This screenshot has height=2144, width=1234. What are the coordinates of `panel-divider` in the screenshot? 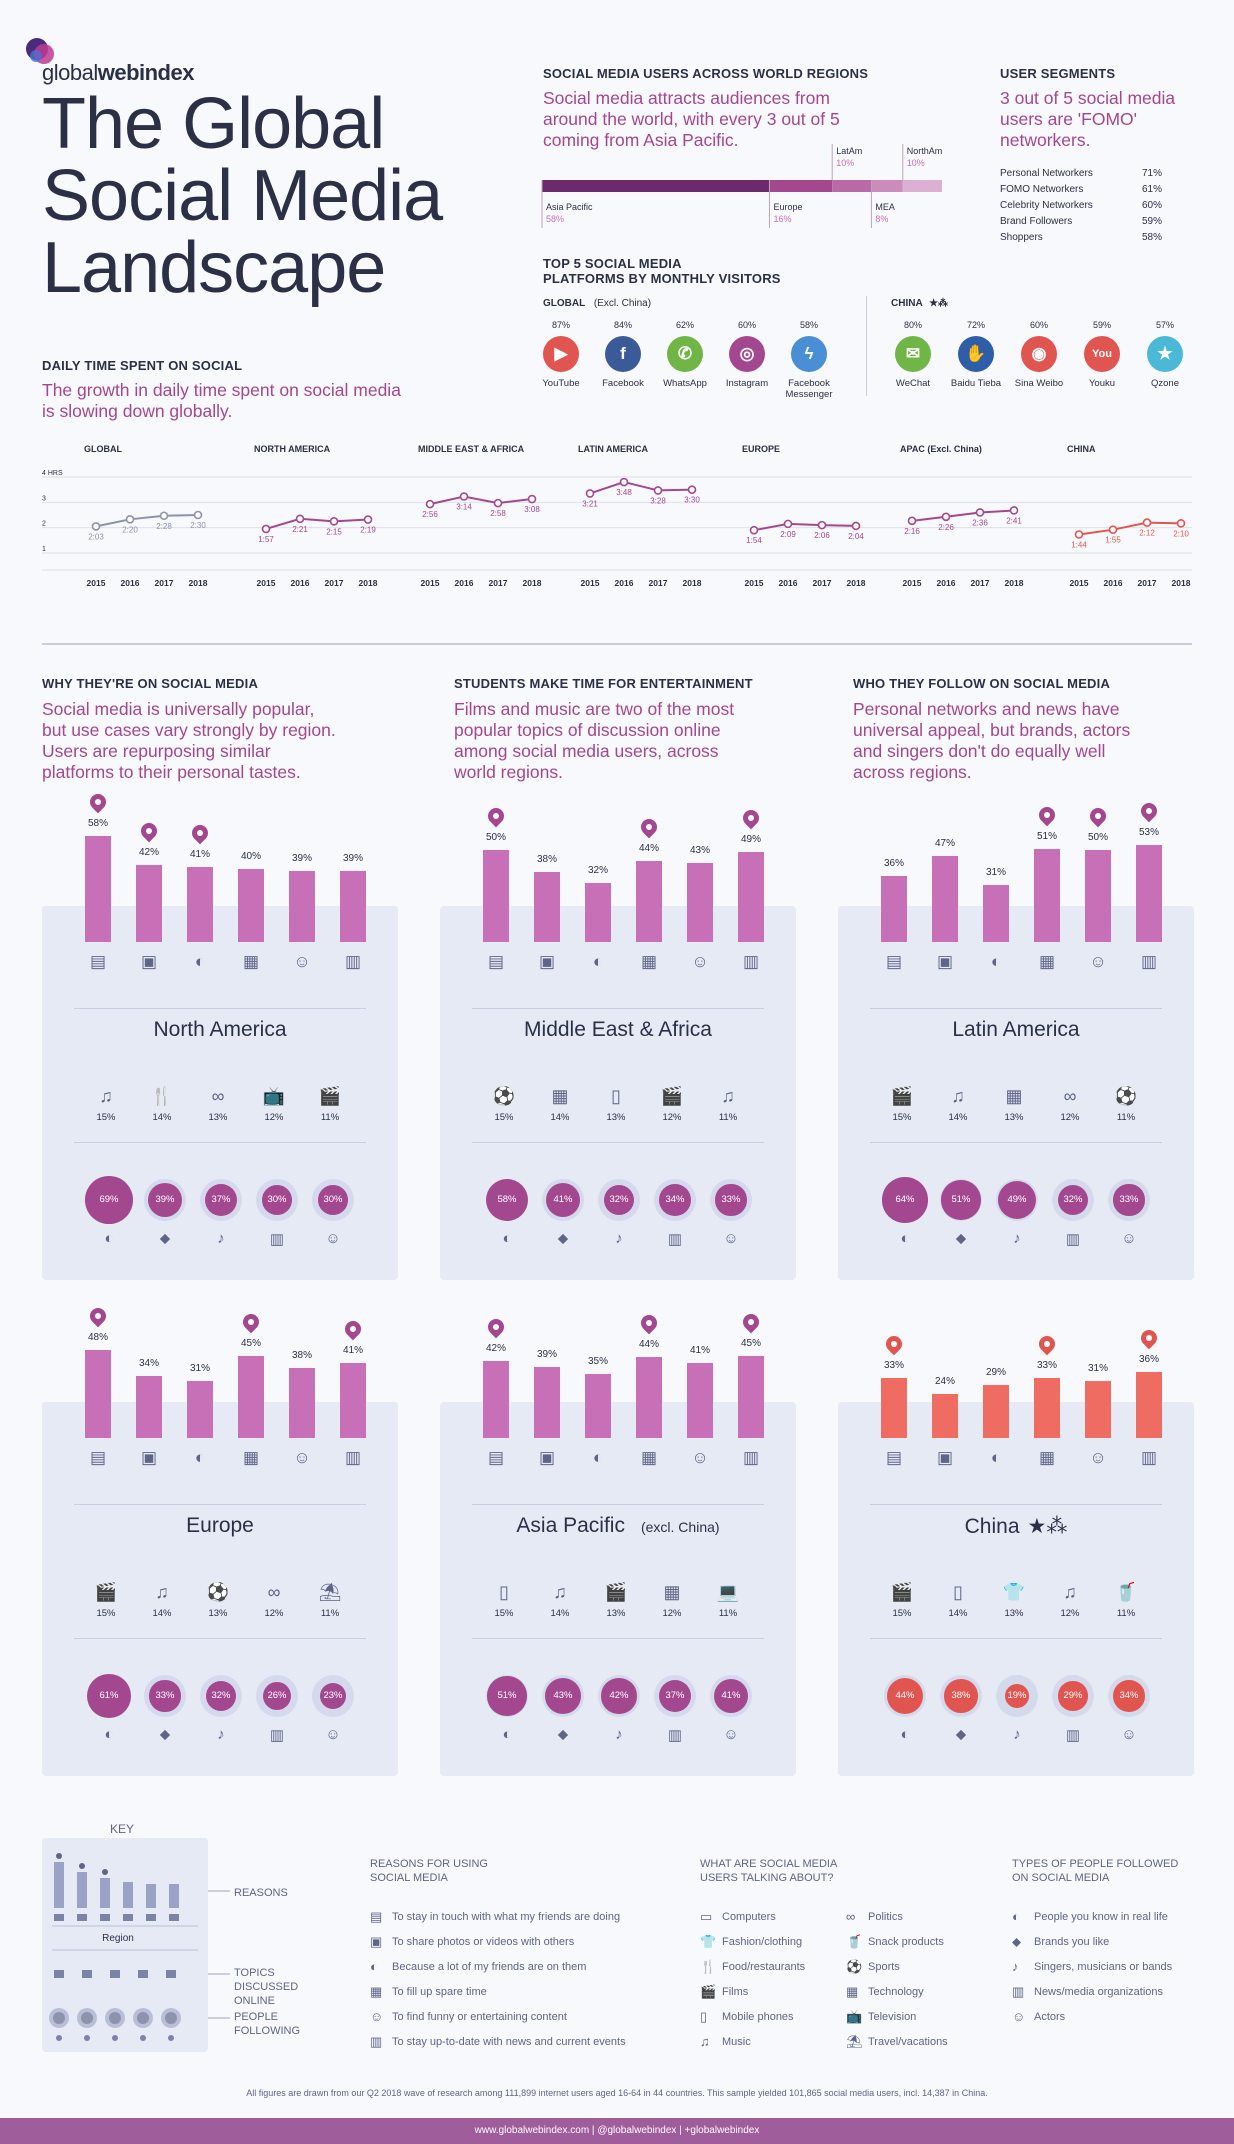 It's located at (1016, 1504).